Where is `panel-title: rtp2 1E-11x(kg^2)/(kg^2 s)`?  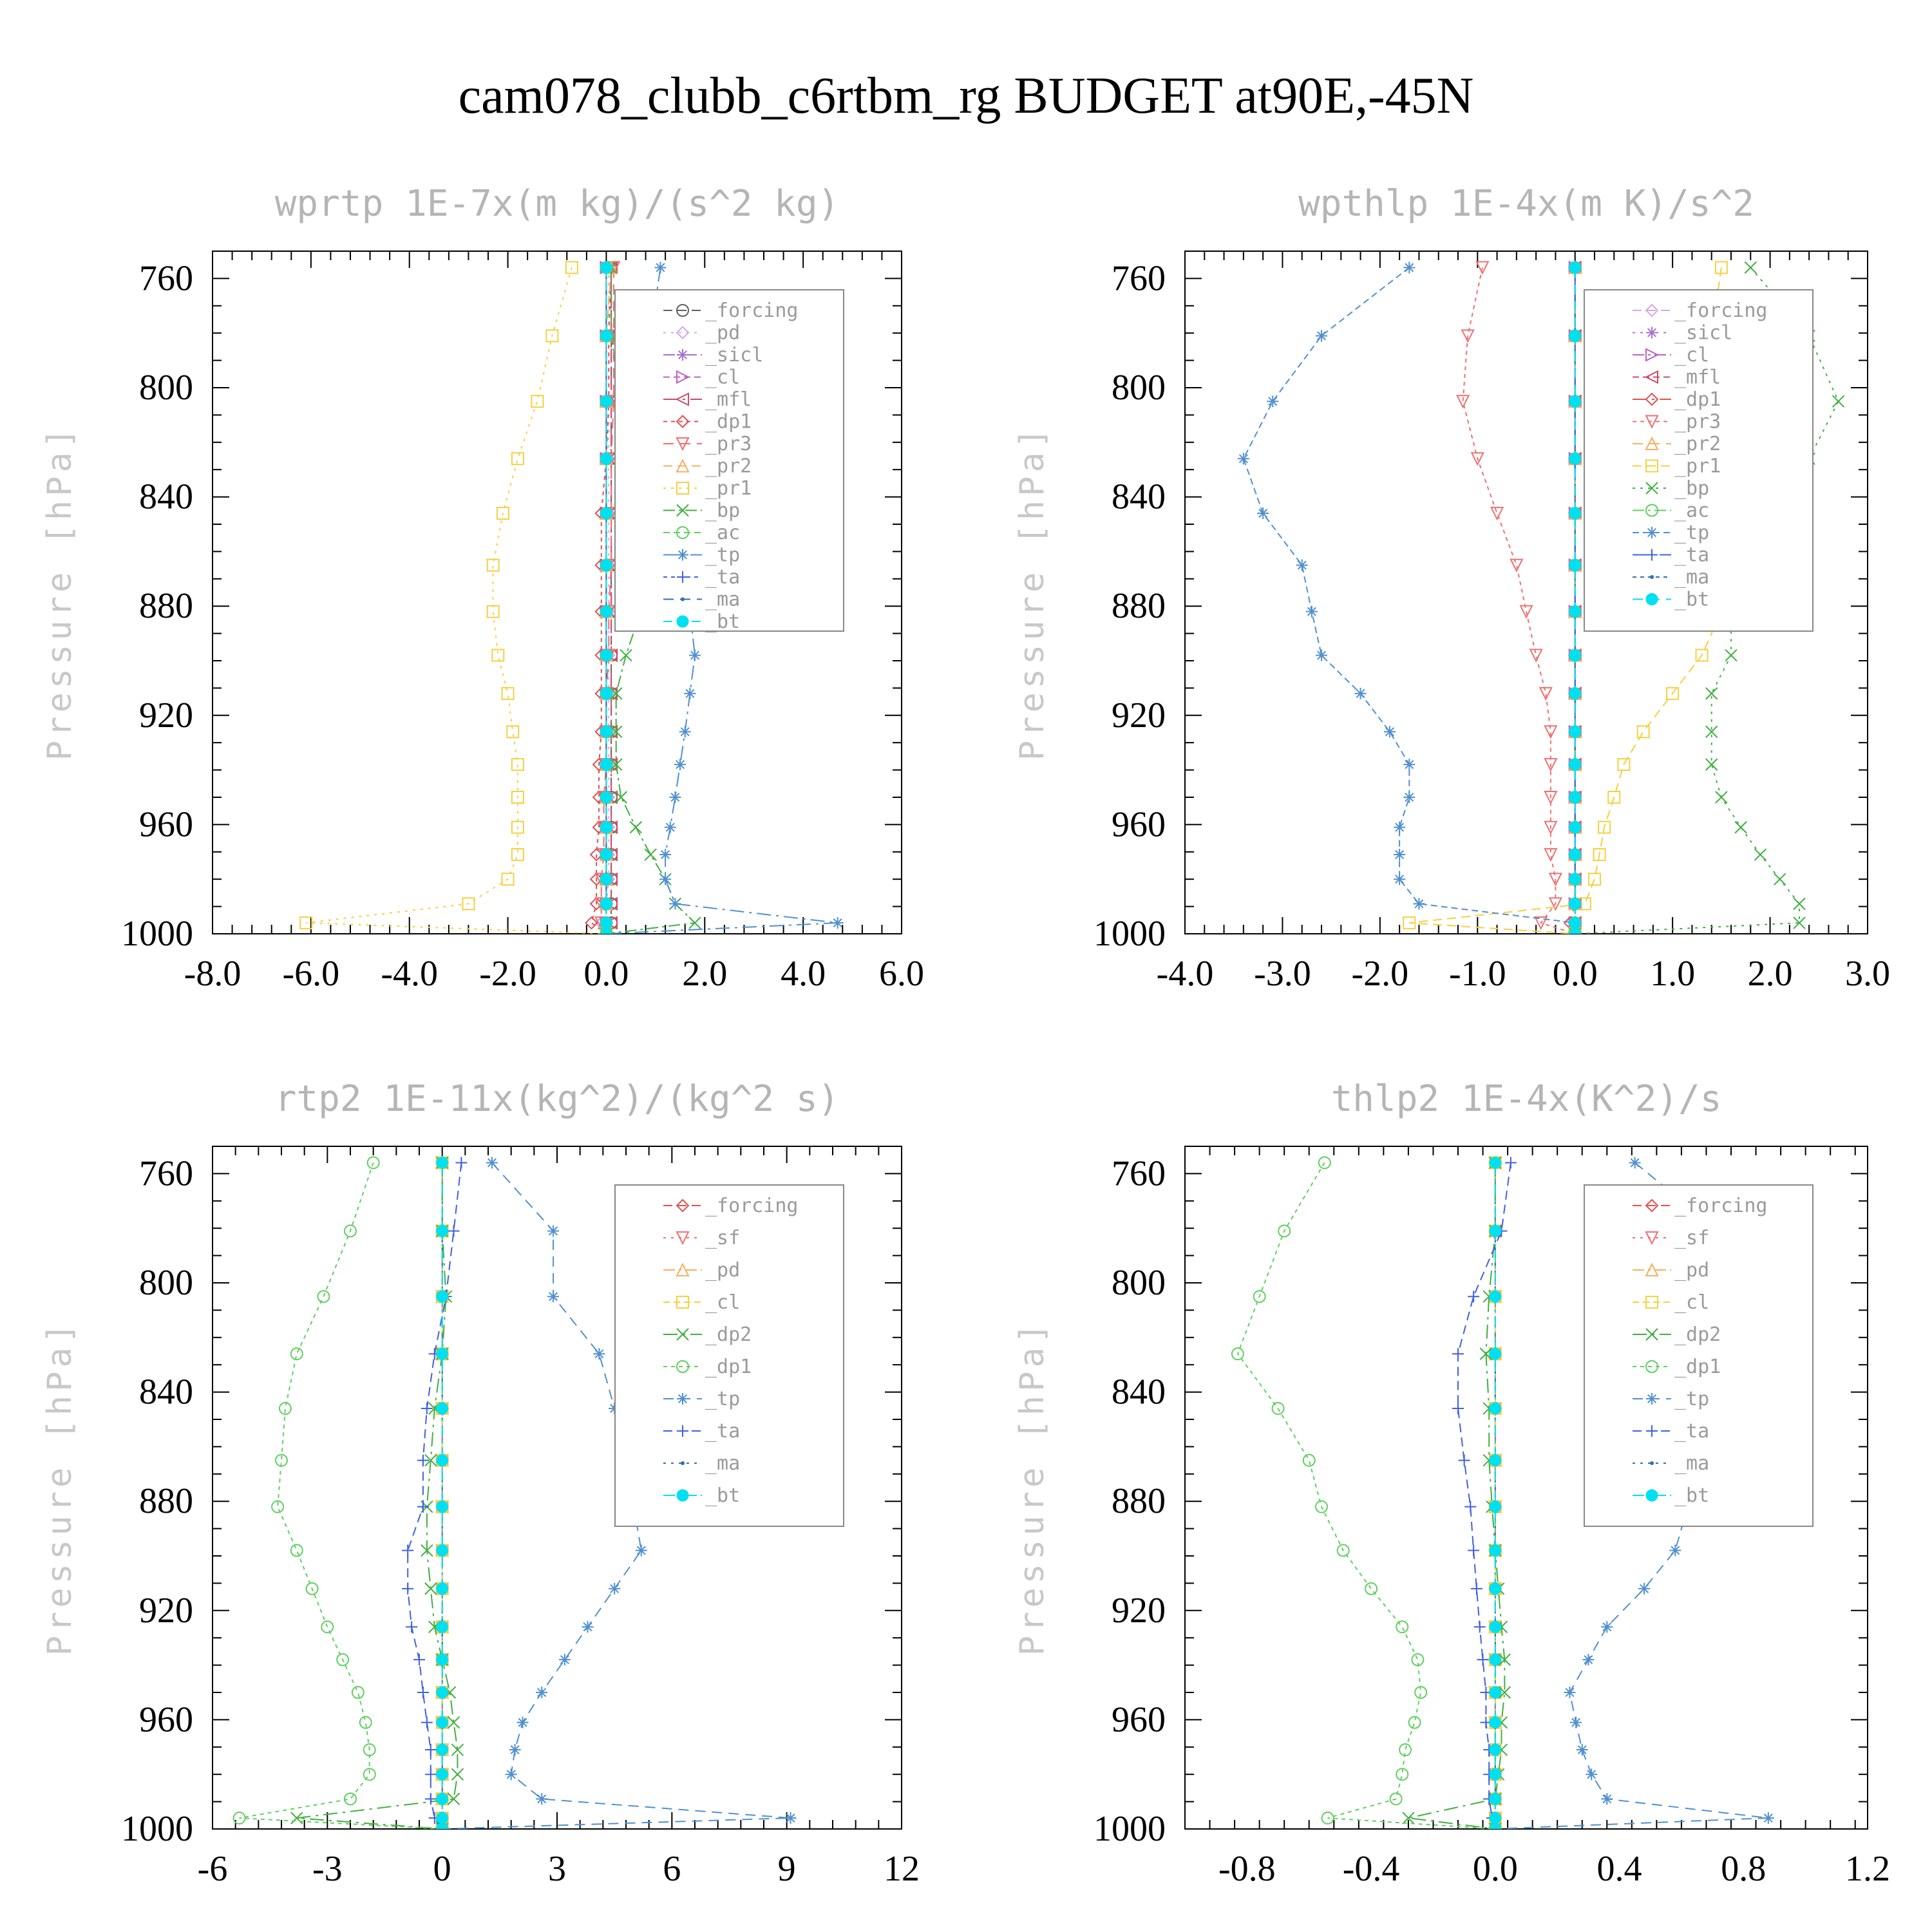 panel-title: rtp2 1E-11x(kg^2)/(kg^2 s) is located at coordinates (557, 1099).